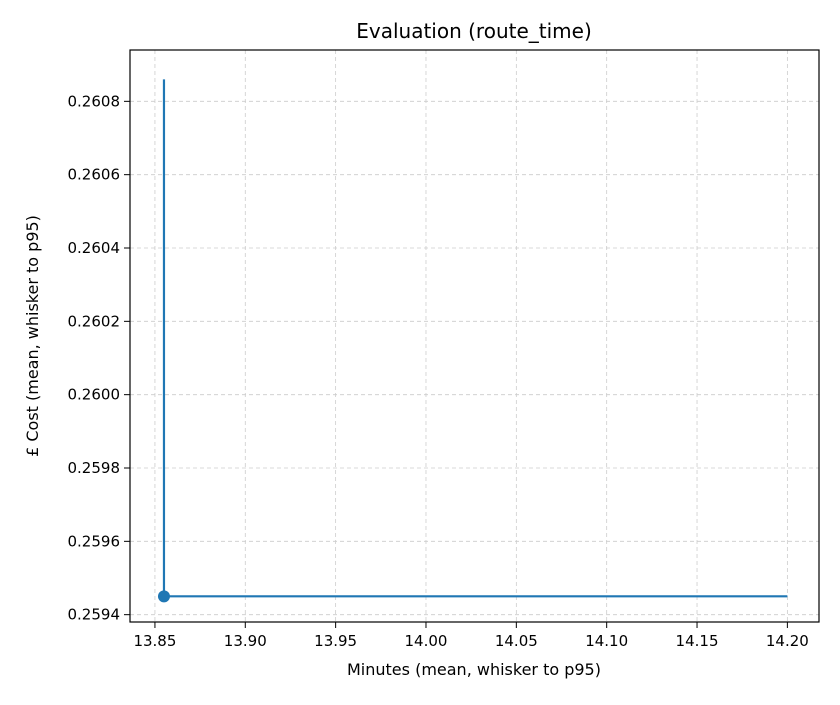 The image size is (840, 705). I want to click on x-tick-label: 14.15, so click(697, 641).